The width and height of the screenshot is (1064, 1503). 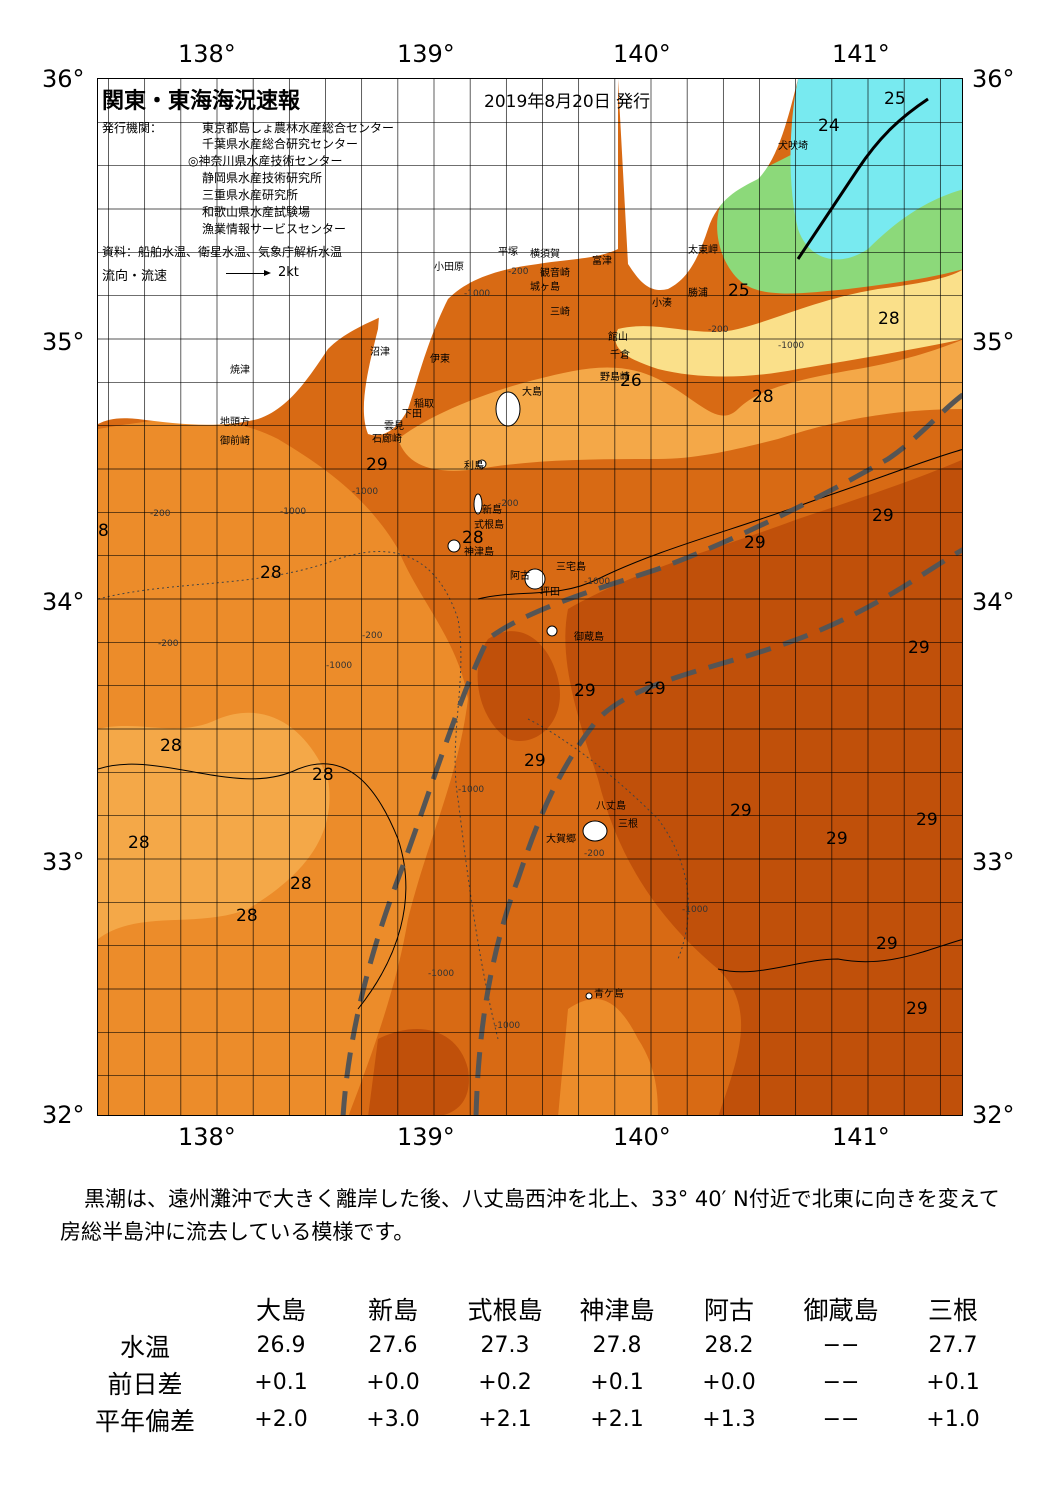 I want to click on lat-label-33-right: 33°, so click(x=993, y=862).